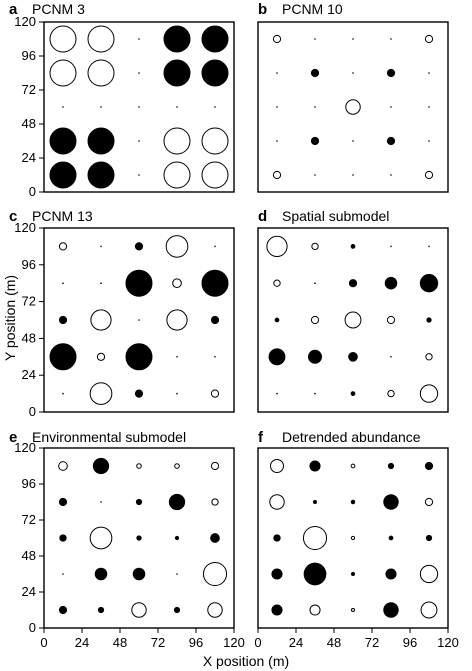 Image resolution: width=472 pixels, height=671 pixels. What do you see at coordinates (429, 393) in the screenshot?
I see `point-d-r4-c4` at bounding box center [429, 393].